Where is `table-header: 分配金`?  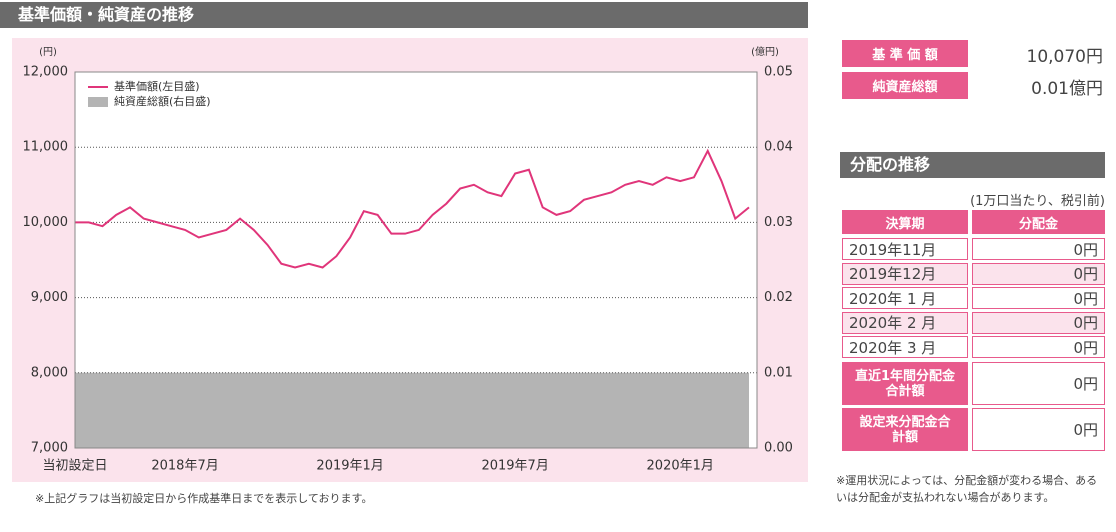
table-header: 分配金 is located at coordinates (1038, 222).